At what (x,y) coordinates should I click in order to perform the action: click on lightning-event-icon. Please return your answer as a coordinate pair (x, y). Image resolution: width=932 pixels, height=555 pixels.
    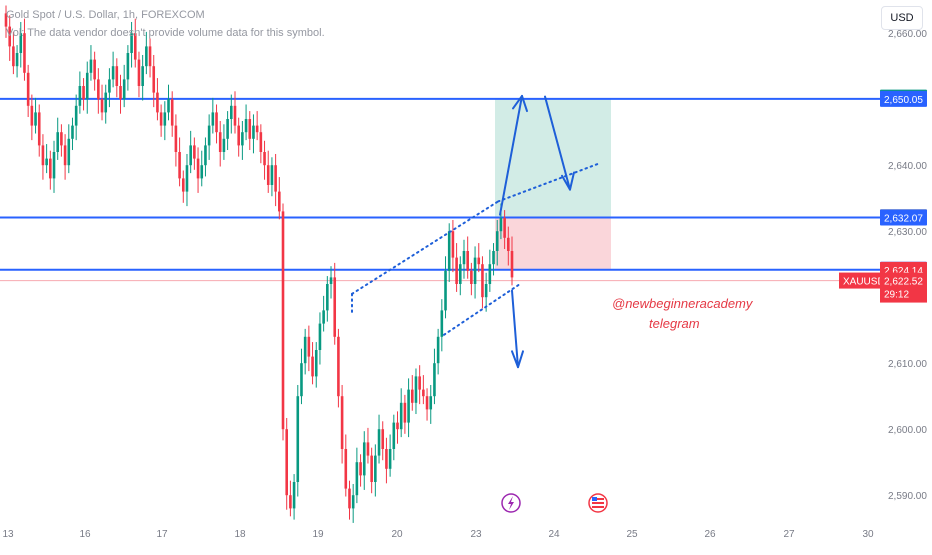
    Looking at the image, I should click on (511, 503).